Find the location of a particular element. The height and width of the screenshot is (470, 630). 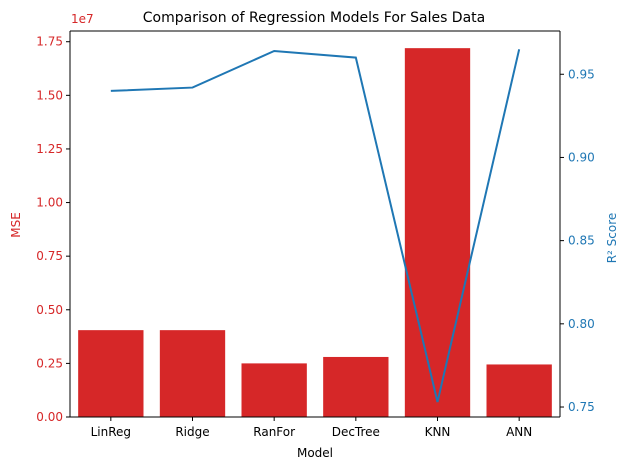

bar-linreg is located at coordinates (111, 373).